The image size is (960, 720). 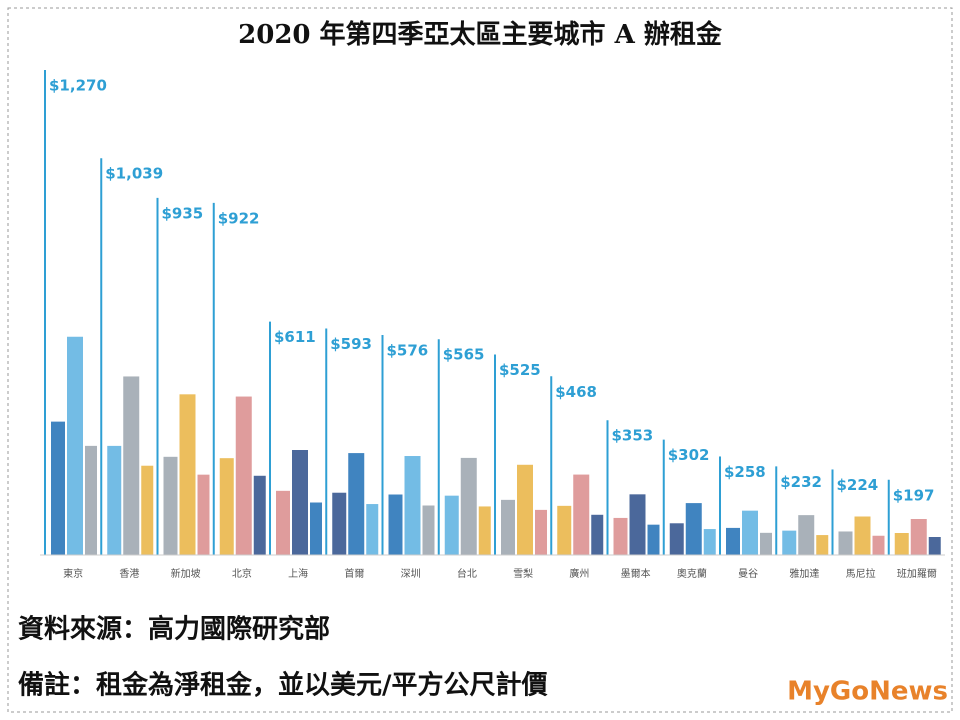 I want to click on value-label: $576, so click(x=408, y=351).